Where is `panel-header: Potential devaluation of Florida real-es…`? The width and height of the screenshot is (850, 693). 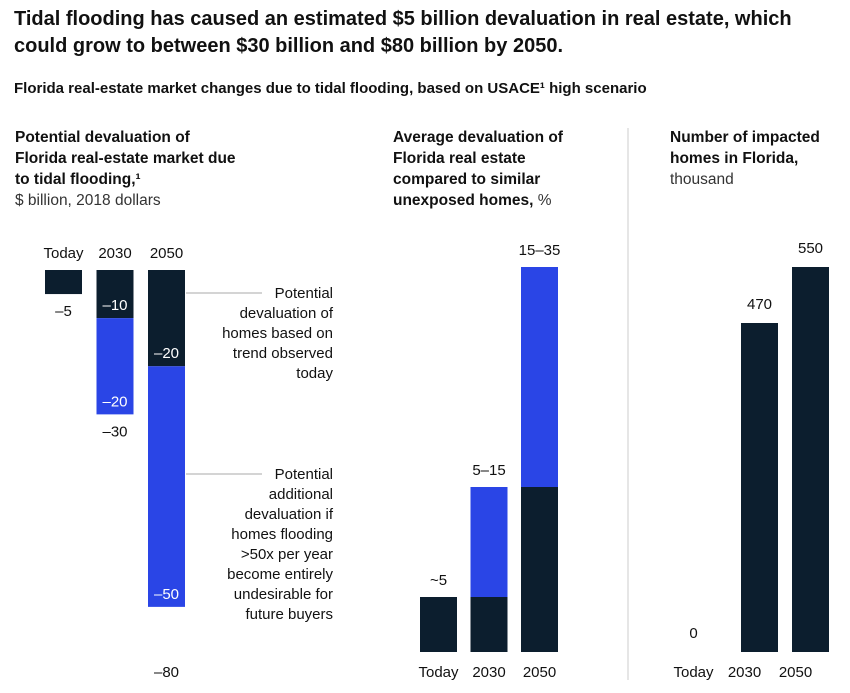
panel-header: Potential devaluation of Florida real-es… is located at coordinates (130, 169).